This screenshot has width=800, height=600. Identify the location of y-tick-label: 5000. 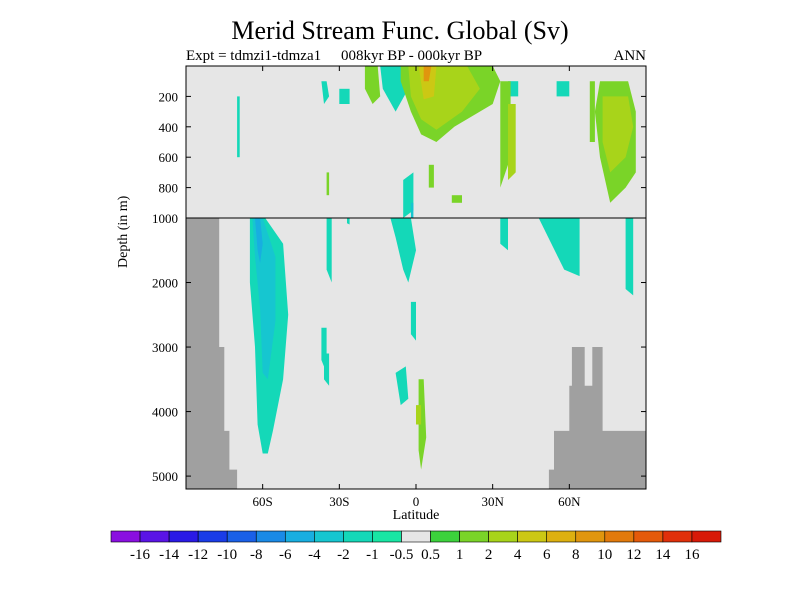
(165, 476).